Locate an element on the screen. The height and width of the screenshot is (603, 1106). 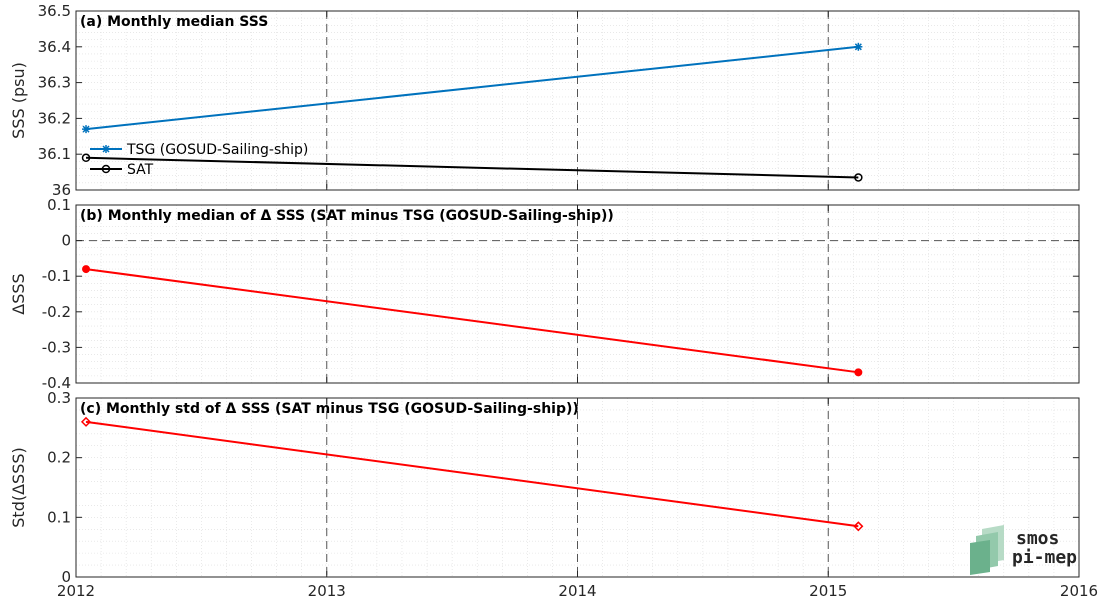
y-tick-label: 0.2 is located at coordinates (59, 458).